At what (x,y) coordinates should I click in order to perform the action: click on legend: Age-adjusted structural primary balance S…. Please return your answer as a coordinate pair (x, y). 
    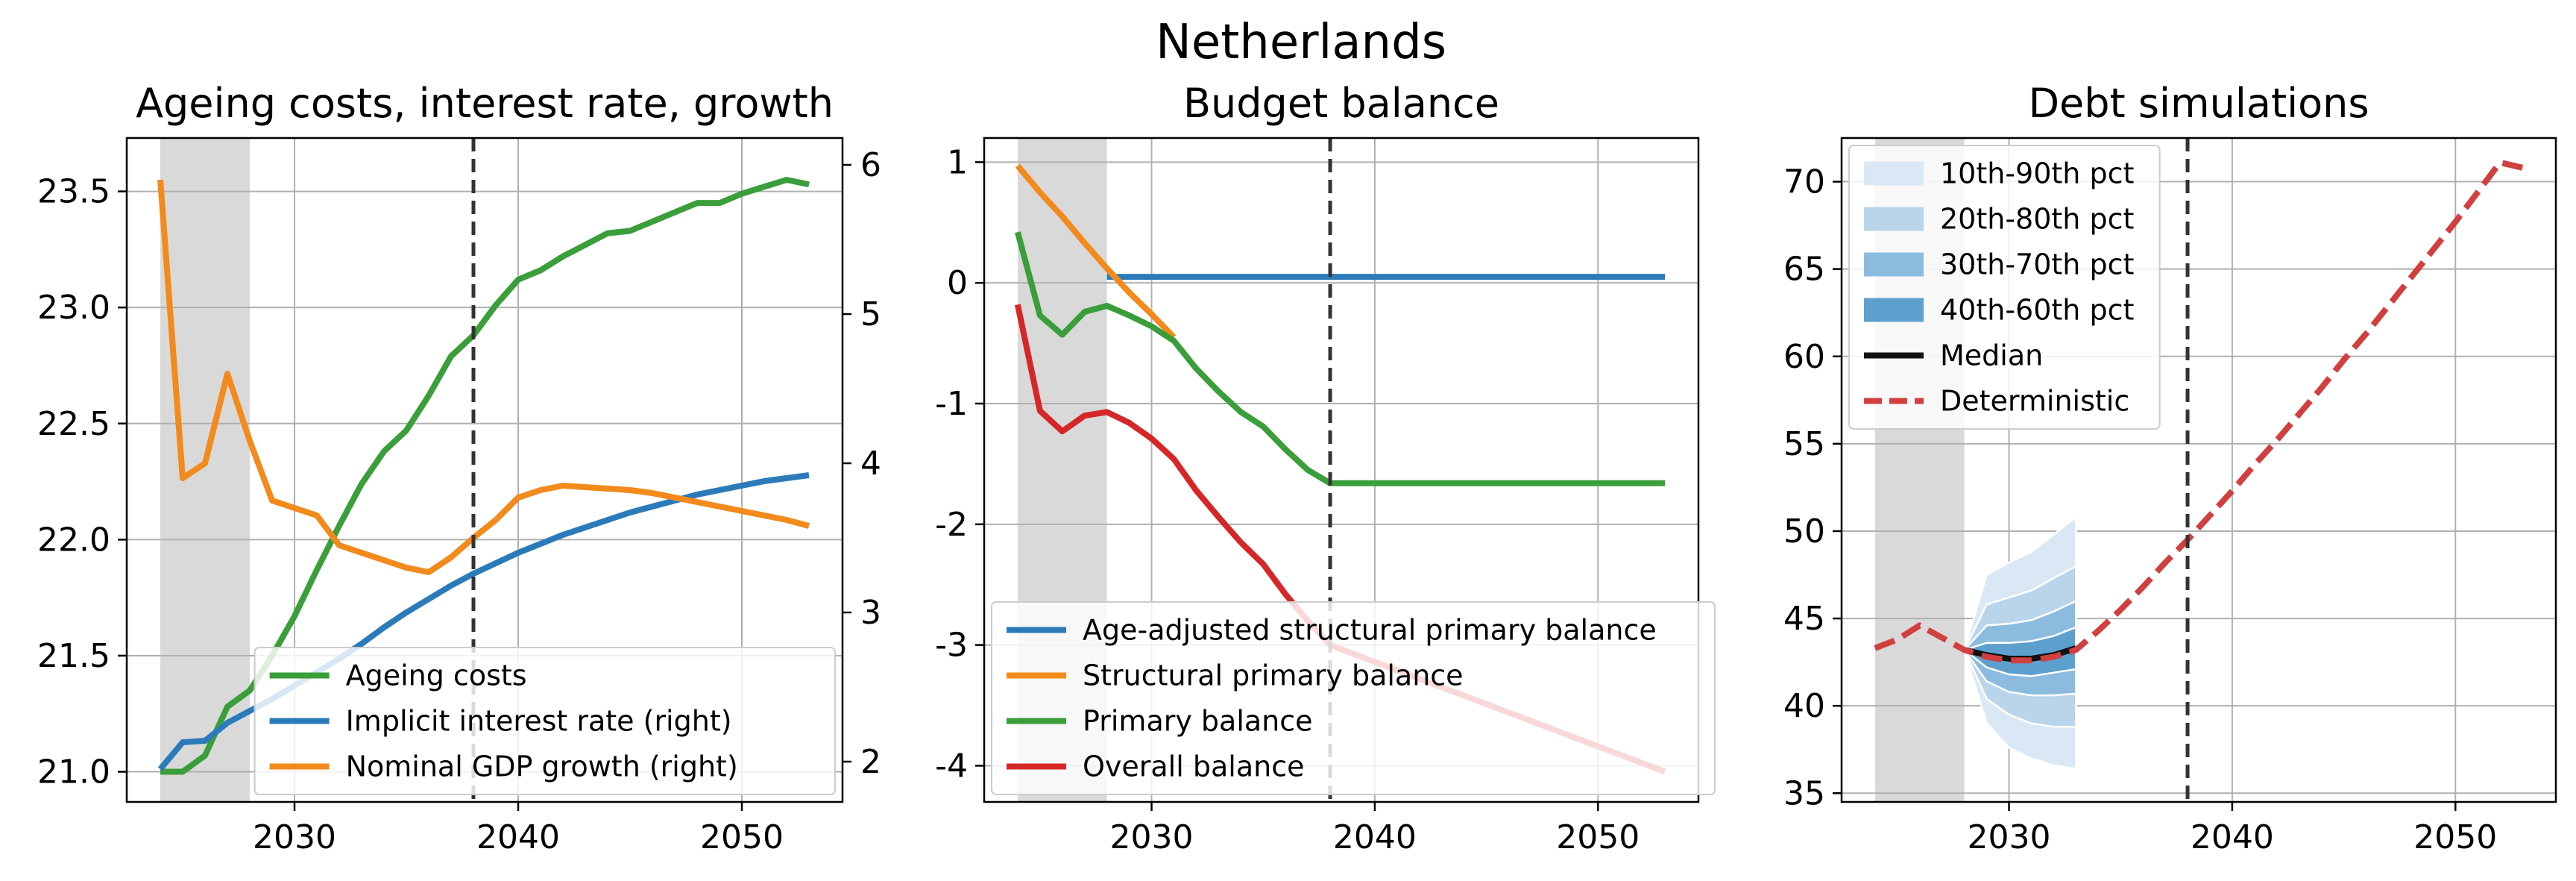
    Looking at the image, I should click on (1353, 698).